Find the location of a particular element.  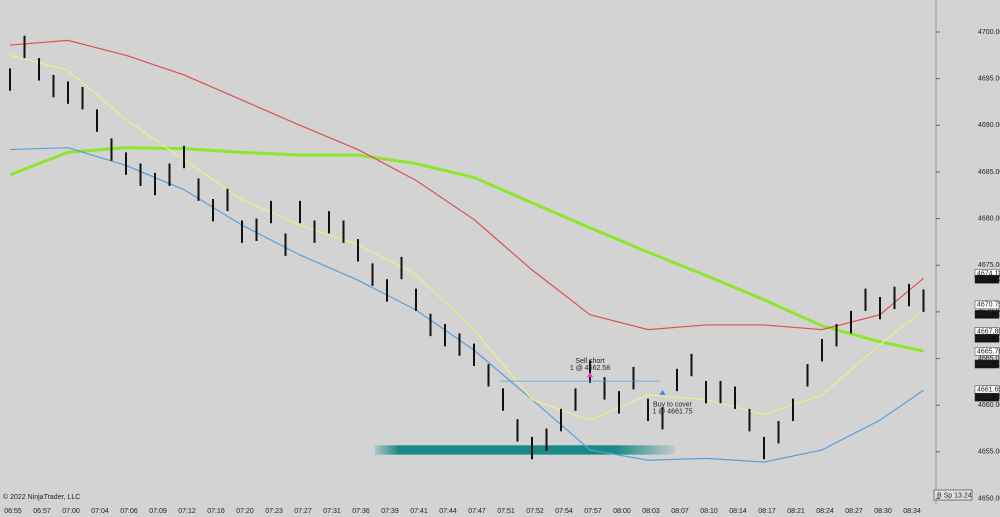

y-tick-label: 4700.00 is located at coordinates (989, 32).